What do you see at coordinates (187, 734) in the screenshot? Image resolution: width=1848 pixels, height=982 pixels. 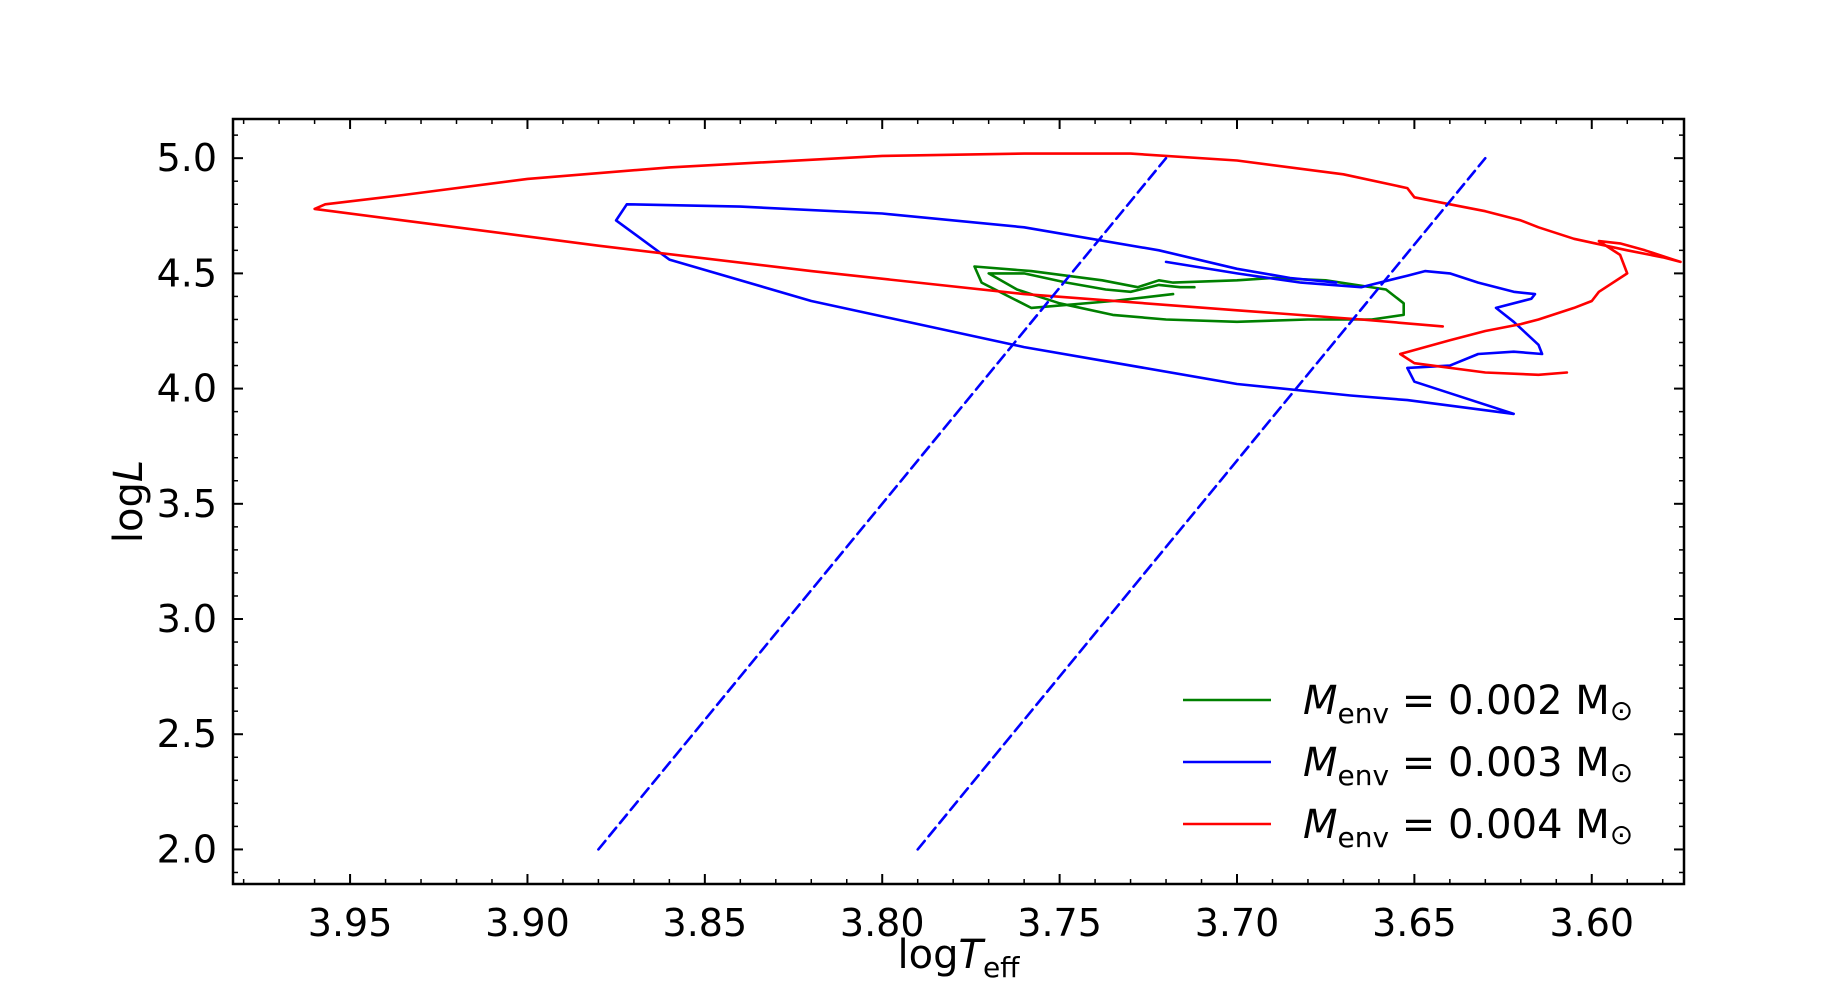 I see `y-tick-label: 2.5` at bounding box center [187, 734].